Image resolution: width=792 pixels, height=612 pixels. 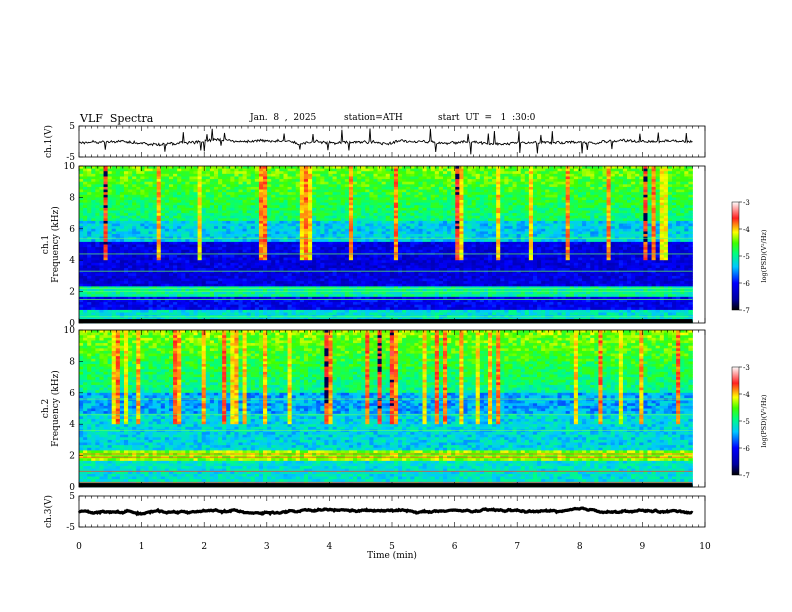 I want to click on ch3-voltage-trace, so click(x=385, y=511).